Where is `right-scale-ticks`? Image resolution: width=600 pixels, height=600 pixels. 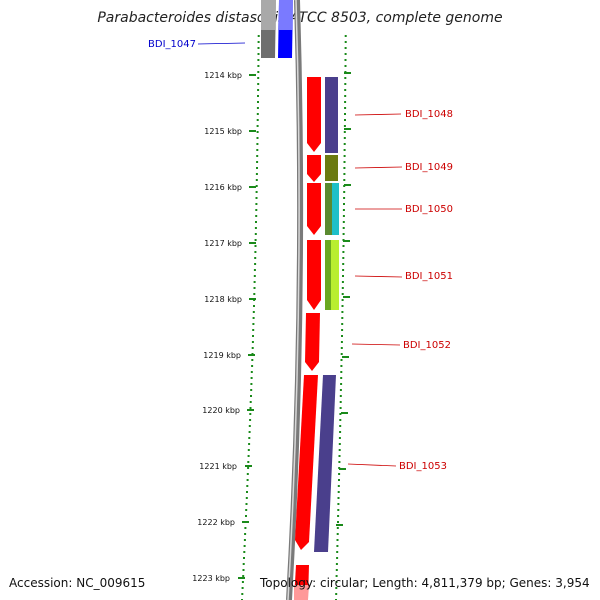
right-scale-ticks is located at coordinates (343, 299).